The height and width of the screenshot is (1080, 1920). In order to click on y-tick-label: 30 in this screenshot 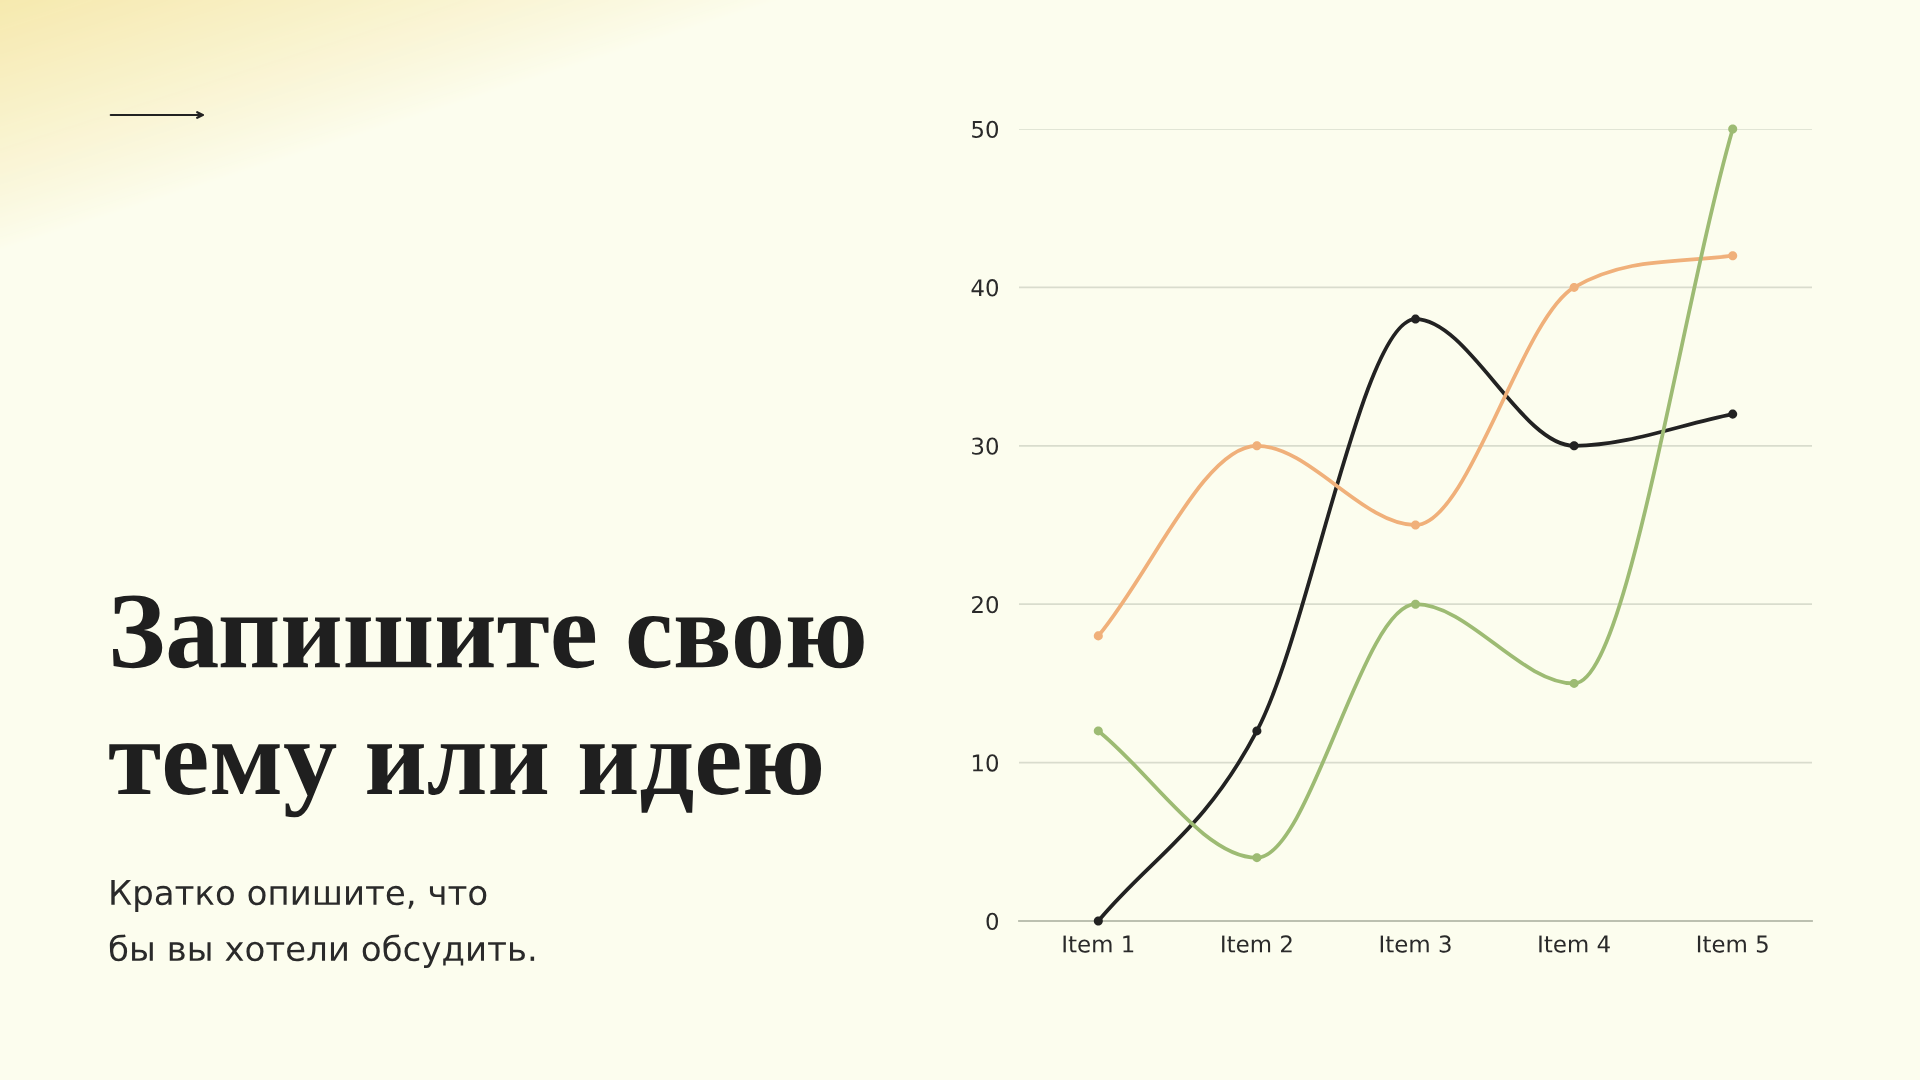, I will do `click(985, 446)`.